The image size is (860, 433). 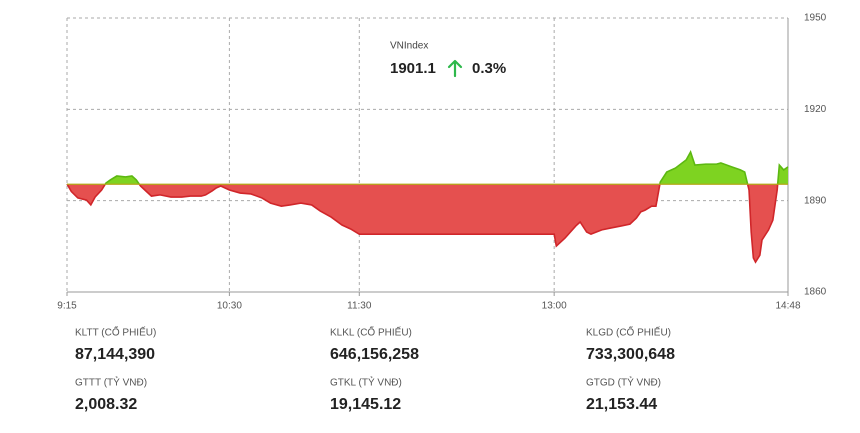 I want to click on x-tick-label: 13:00, so click(x=554, y=306).